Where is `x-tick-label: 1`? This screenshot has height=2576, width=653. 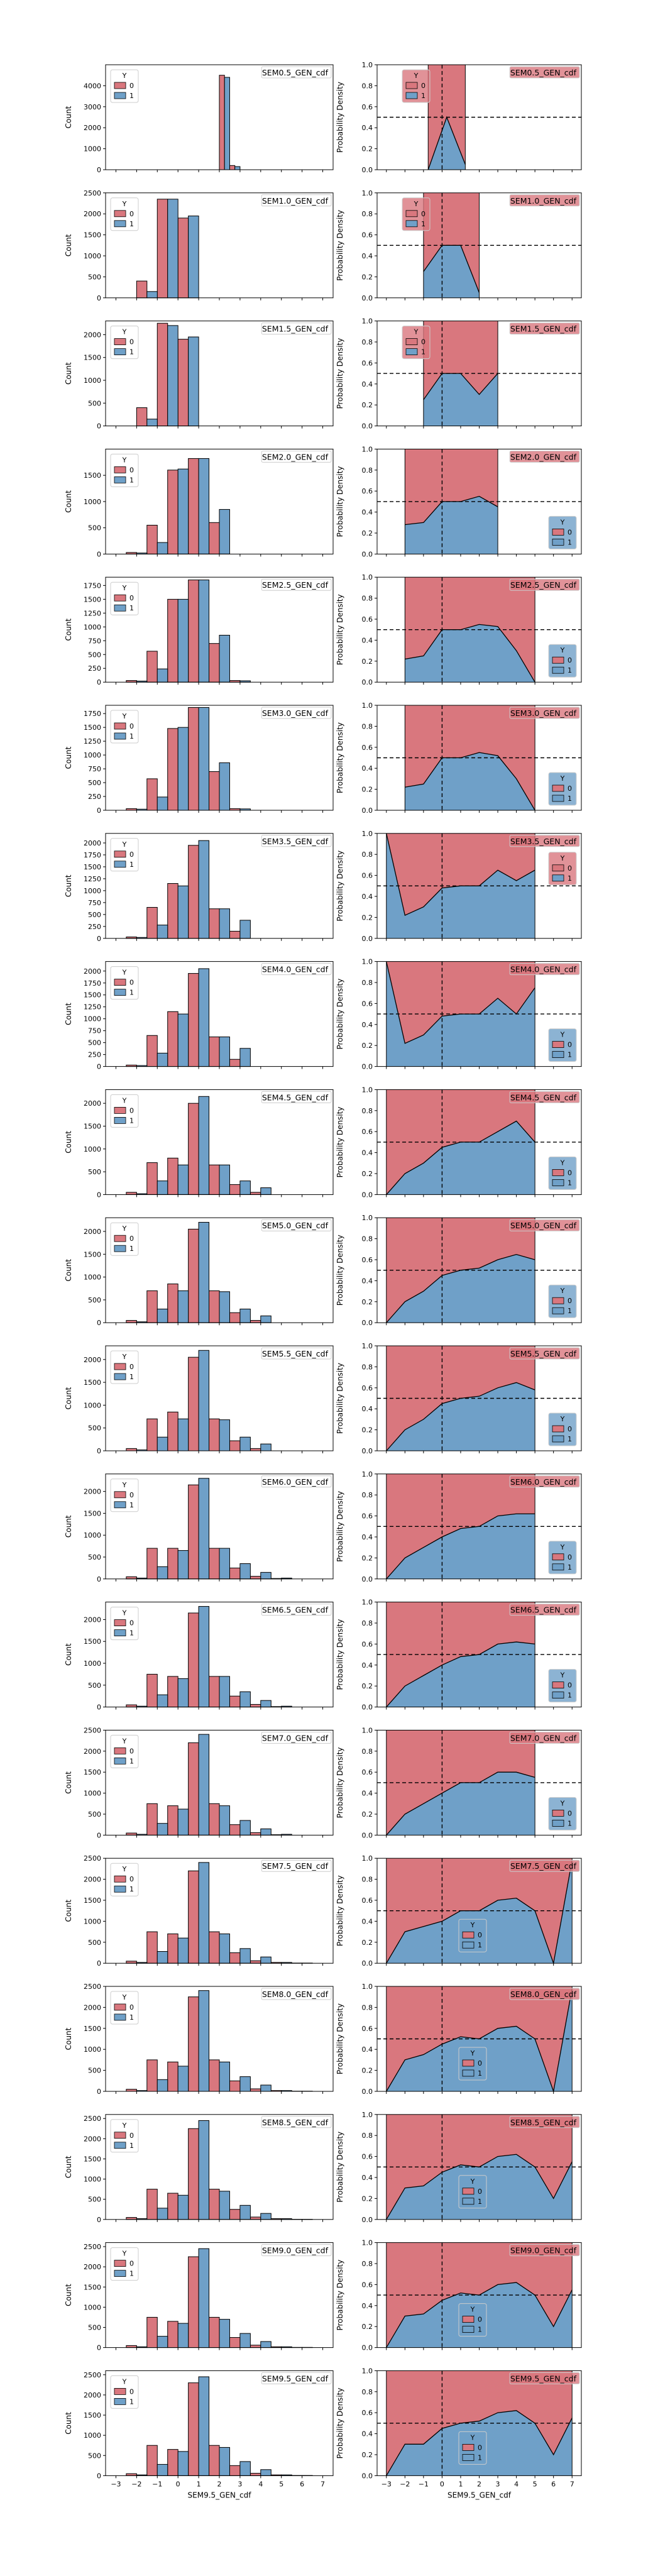 x-tick-label: 1 is located at coordinates (199, 2484).